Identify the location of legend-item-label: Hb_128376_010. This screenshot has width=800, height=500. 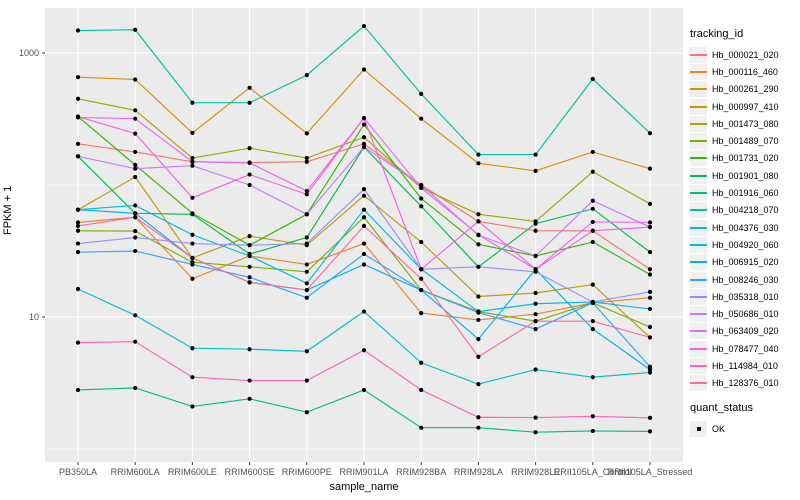
(745, 383).